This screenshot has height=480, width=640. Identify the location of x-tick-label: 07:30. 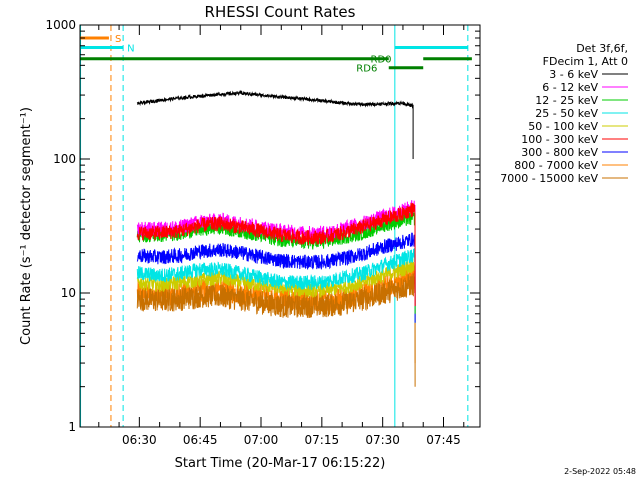
(382, 440).